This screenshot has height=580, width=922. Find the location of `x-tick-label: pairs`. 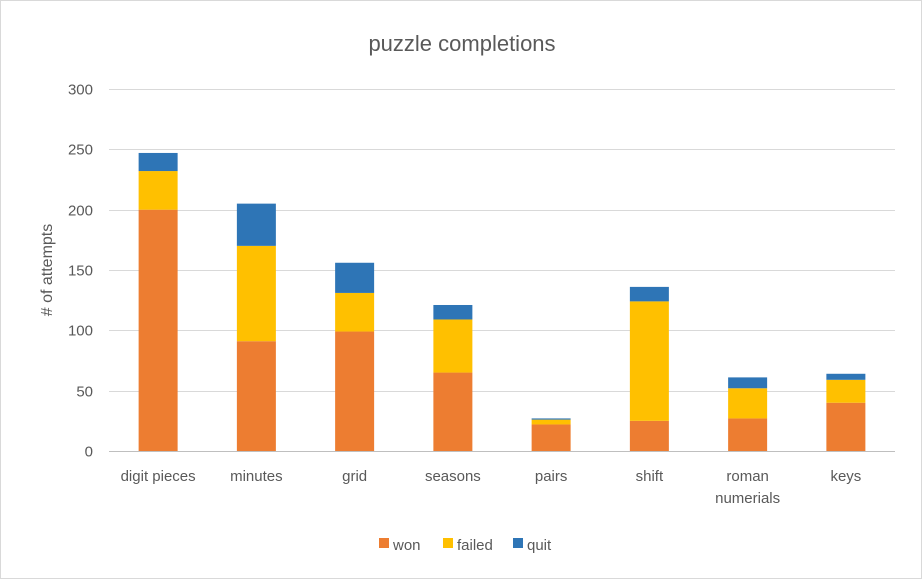

x-tick-label: pairs is located at coordinates (551, 476).